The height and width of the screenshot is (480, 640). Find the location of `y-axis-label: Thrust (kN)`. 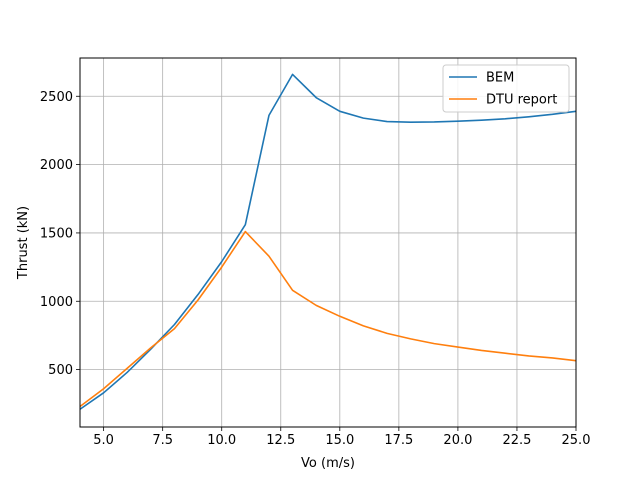

y-axis-label: Thrust (kN) is located at coordinates (23, 243).